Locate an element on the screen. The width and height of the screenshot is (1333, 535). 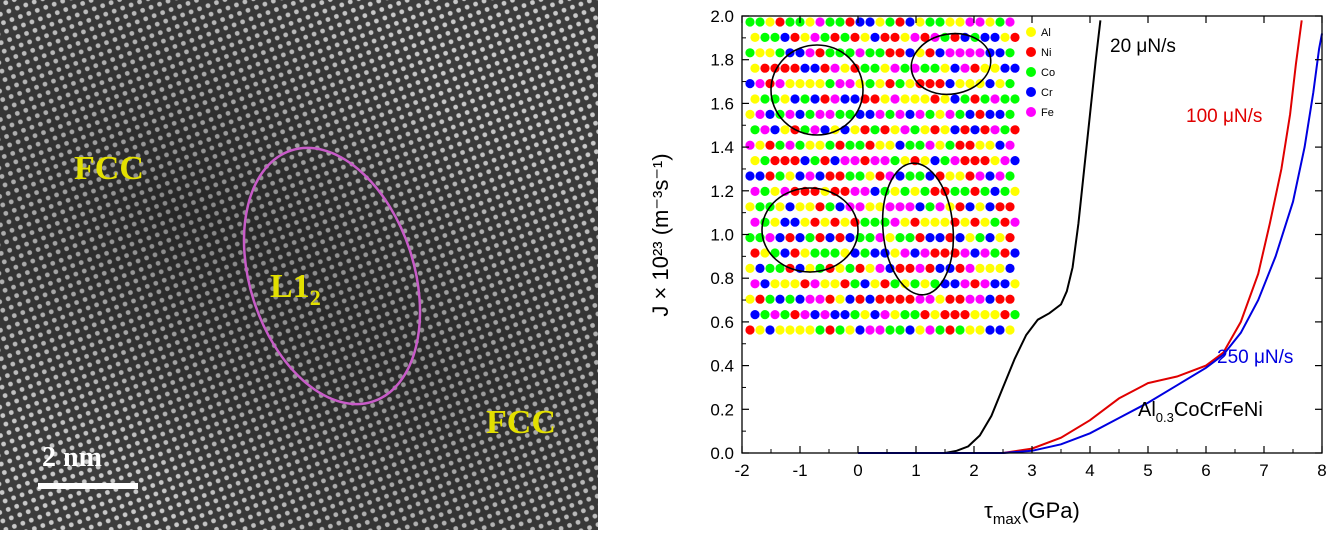
x-tick-label: -1 is located at coordinates (799, 470).